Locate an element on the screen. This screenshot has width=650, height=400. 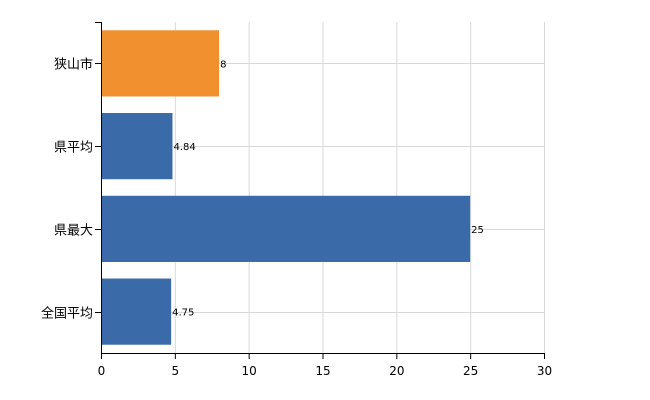
data-label: 4.84 is located at coordinates (184, 147).